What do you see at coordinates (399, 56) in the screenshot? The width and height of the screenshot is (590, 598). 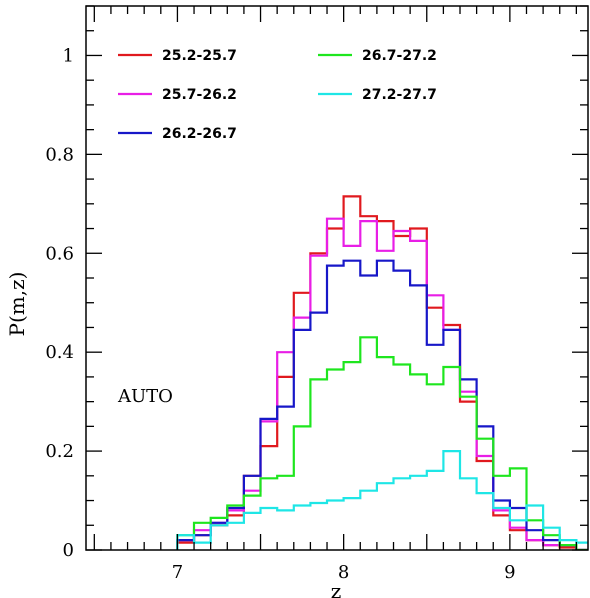 I see `legend-label: 26.7-27.2` at bounding box center [399, 56].